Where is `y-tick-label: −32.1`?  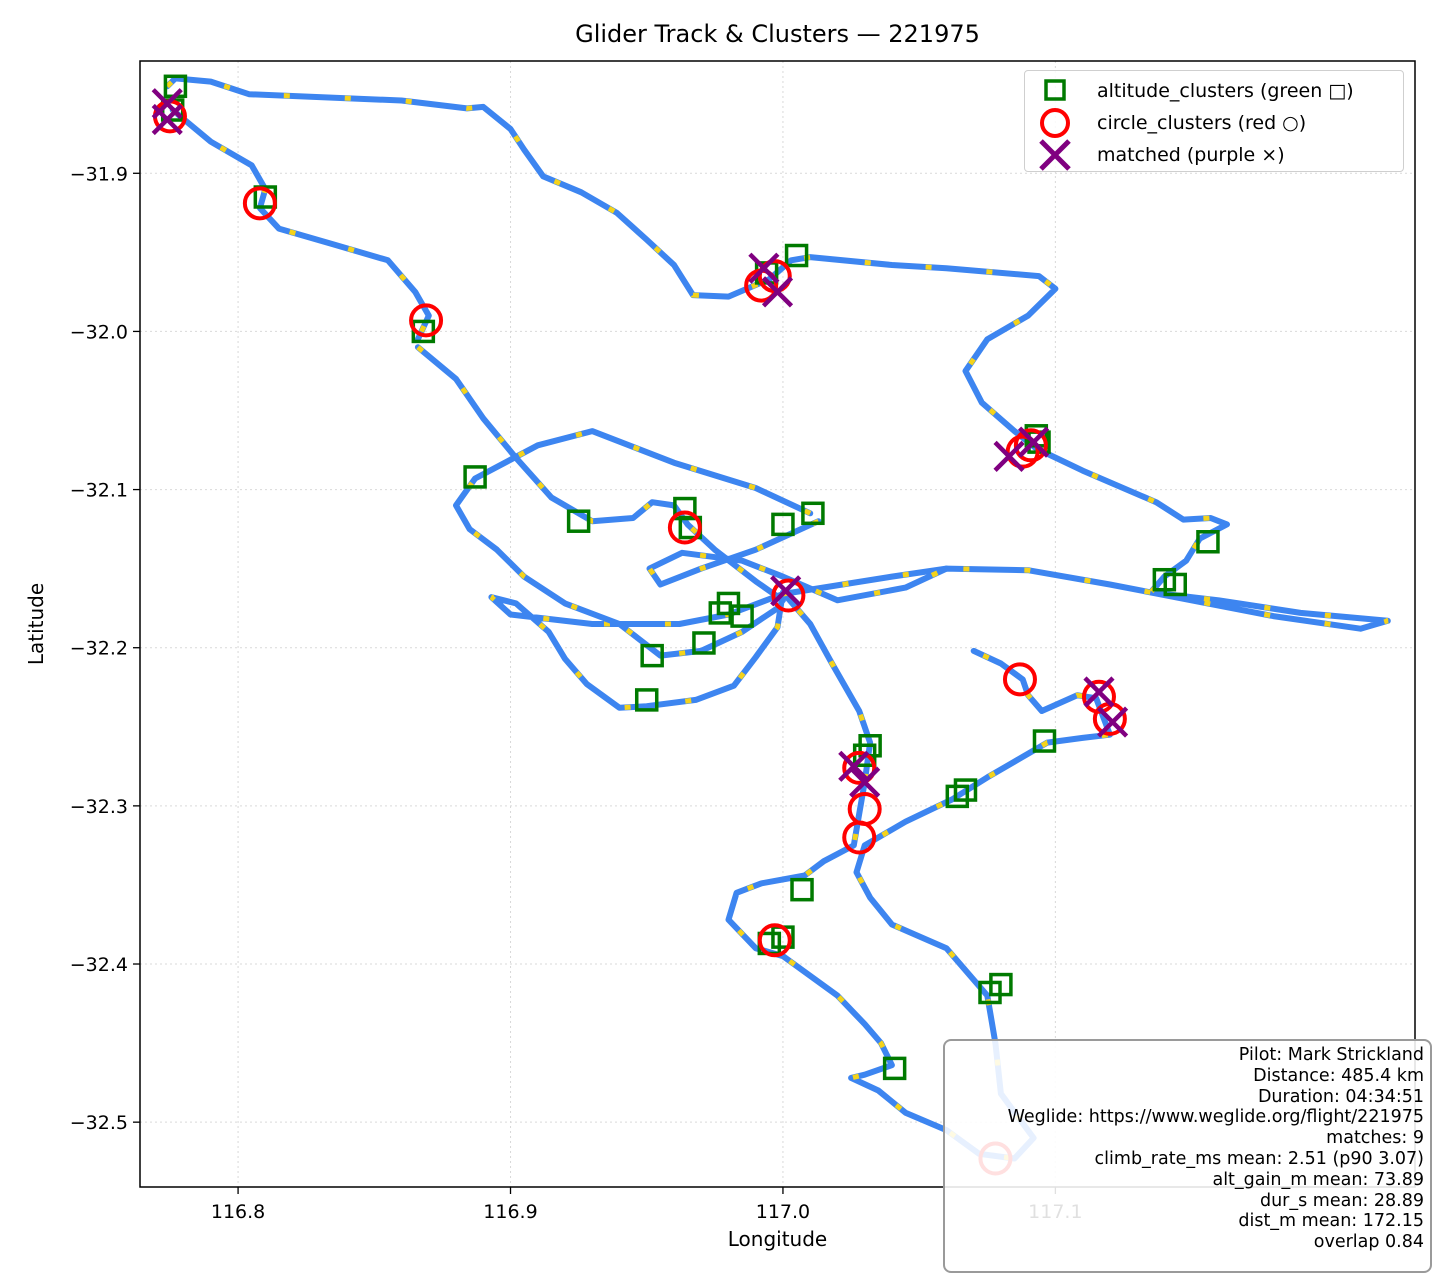
y-tick-label: −32.1 is located at coordinates (99, 491).